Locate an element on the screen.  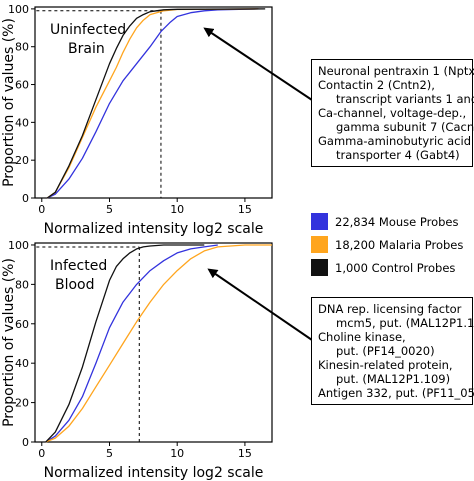
legend-item-mouse: 22,834 Mouse Probes is located at coordinates (387, 221).